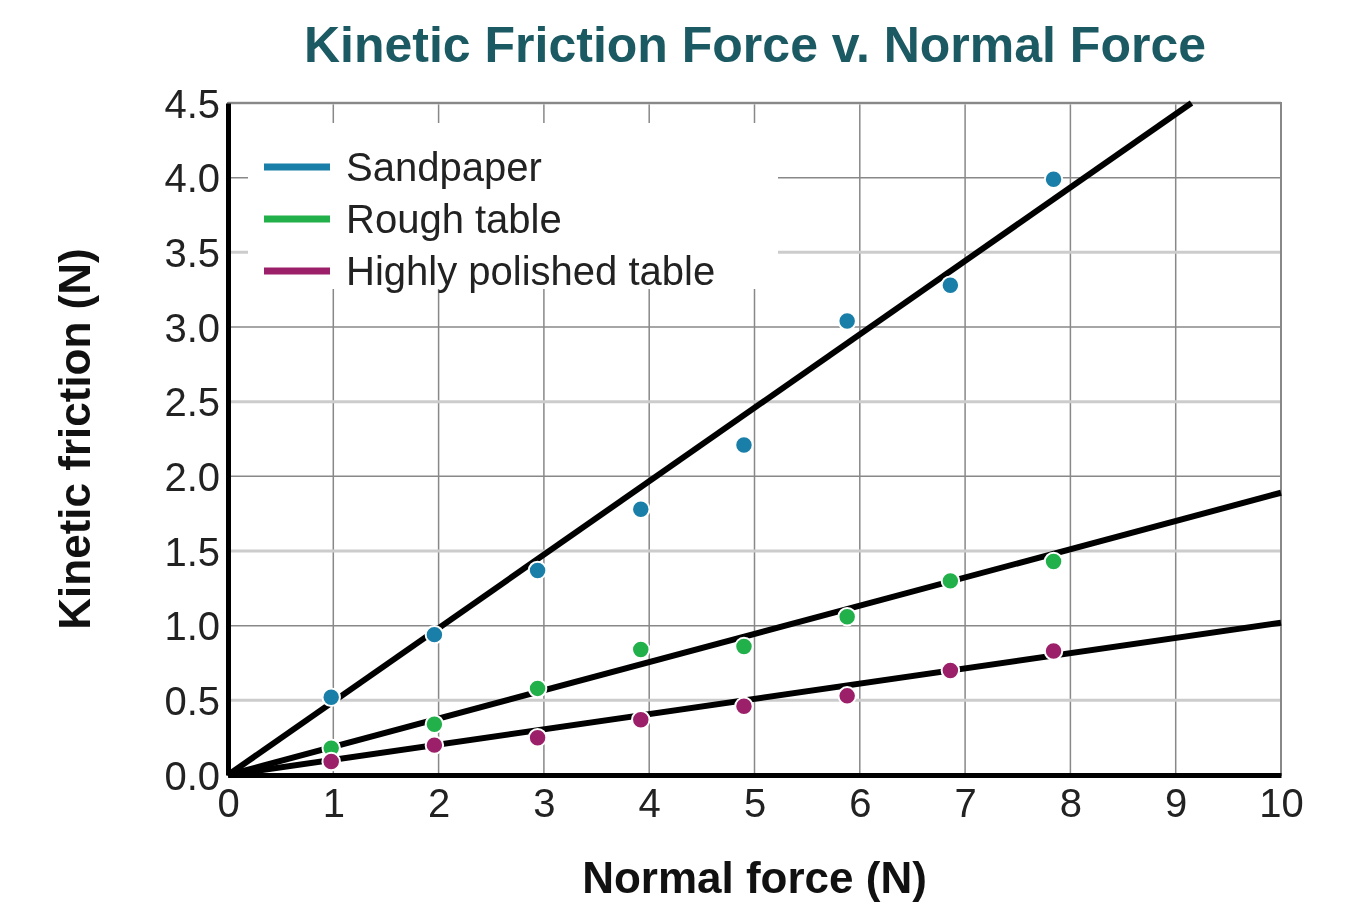 Image resolution: width=1345 pixels, height=902 pixels. What do you see at coordinates (544, 803) in the screenshot?
I see `x-tick-label: 3` at bounding box center [544, 803].